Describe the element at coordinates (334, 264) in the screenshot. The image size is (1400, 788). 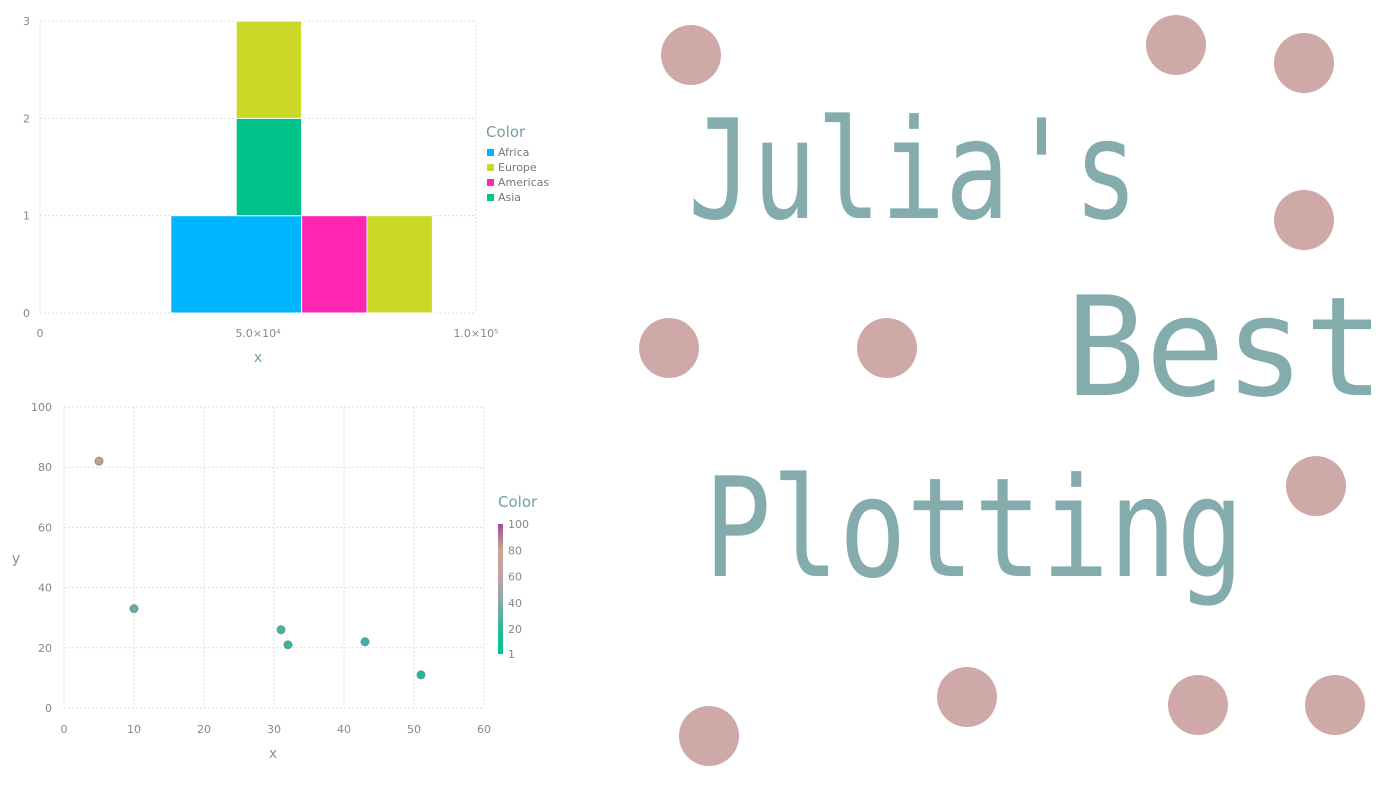
I see `histogram-bar-americas` at that location.